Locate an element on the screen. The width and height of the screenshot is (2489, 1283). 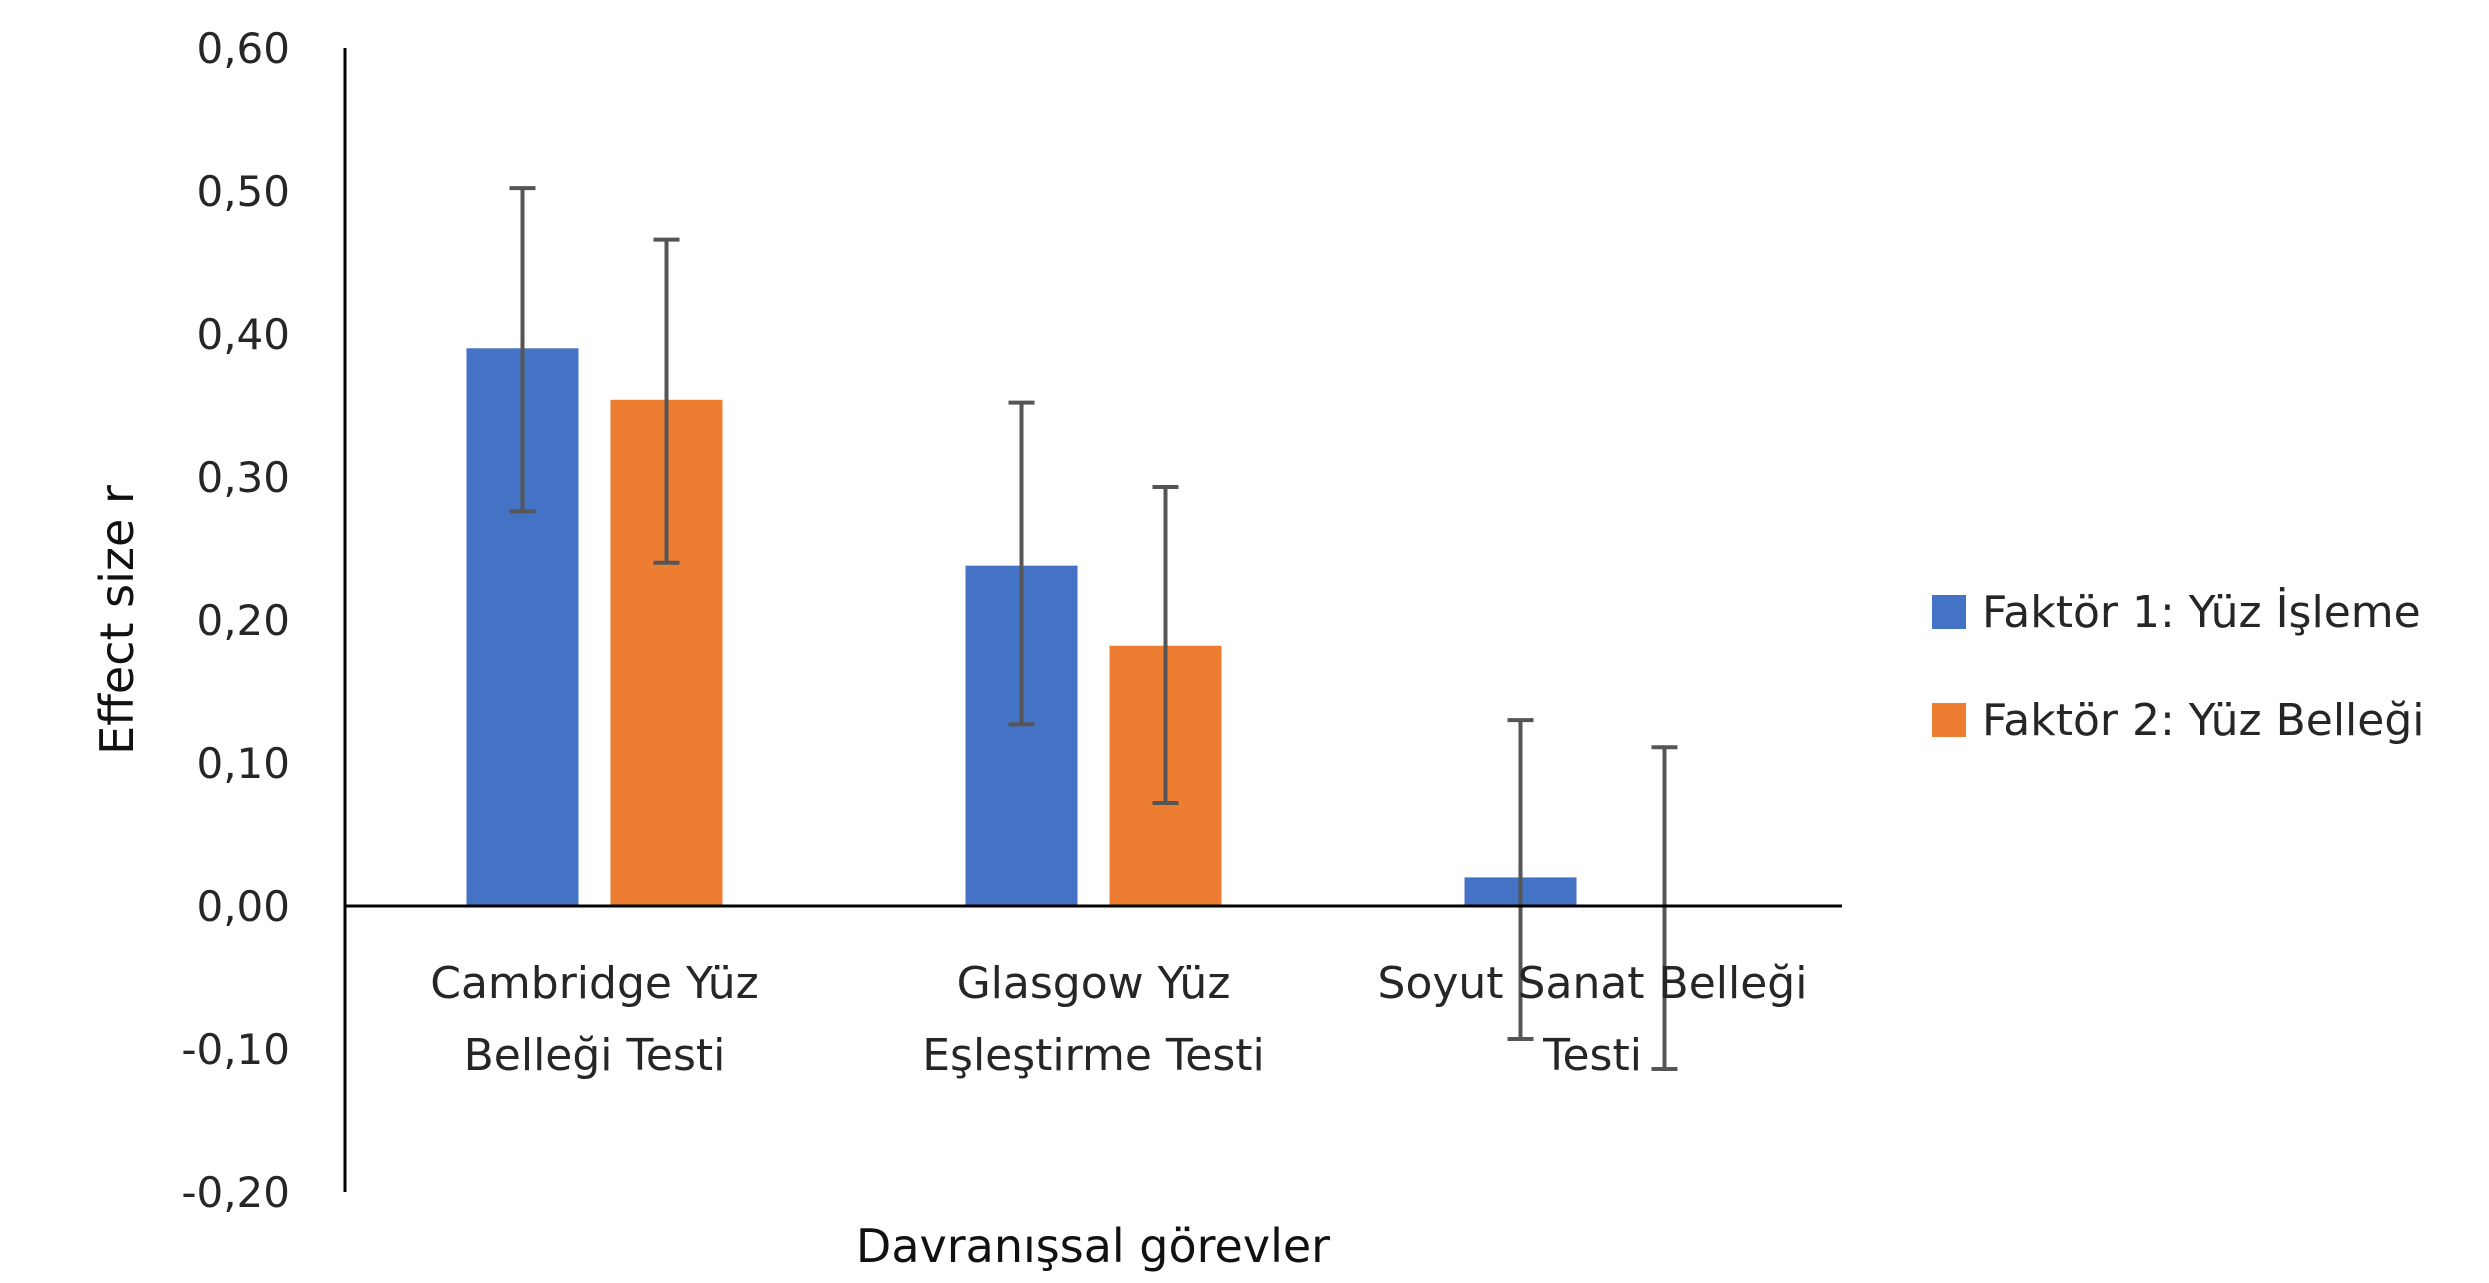
y-tick-label: -0,10 is located at coordinates (235, 1049).